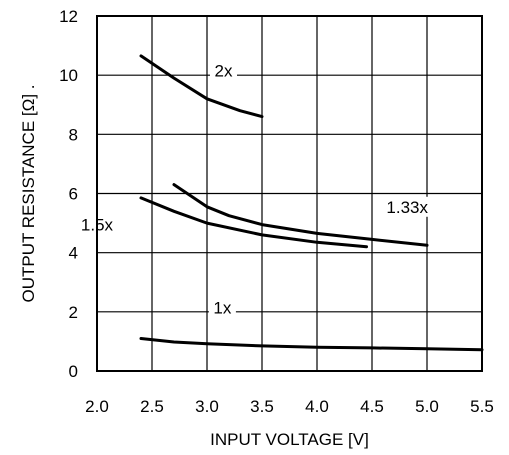 The width and height of the screenshot is (509, 455). I want to click on x-tick-label: 5.5, so click(482, 406).